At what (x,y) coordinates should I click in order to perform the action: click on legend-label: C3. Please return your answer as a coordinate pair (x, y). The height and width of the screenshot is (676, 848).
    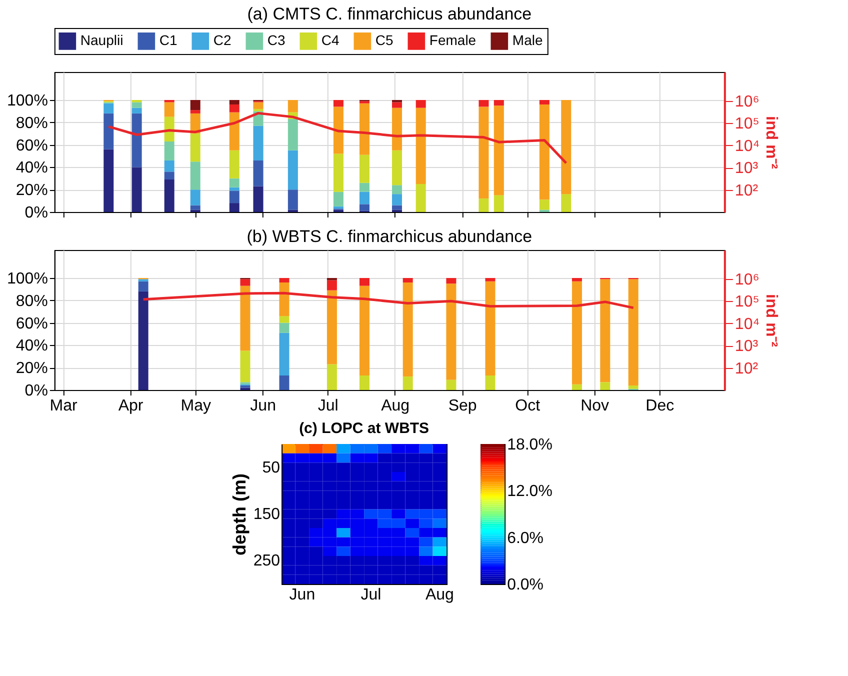
    Looking at the image, I should click on (276, 40).